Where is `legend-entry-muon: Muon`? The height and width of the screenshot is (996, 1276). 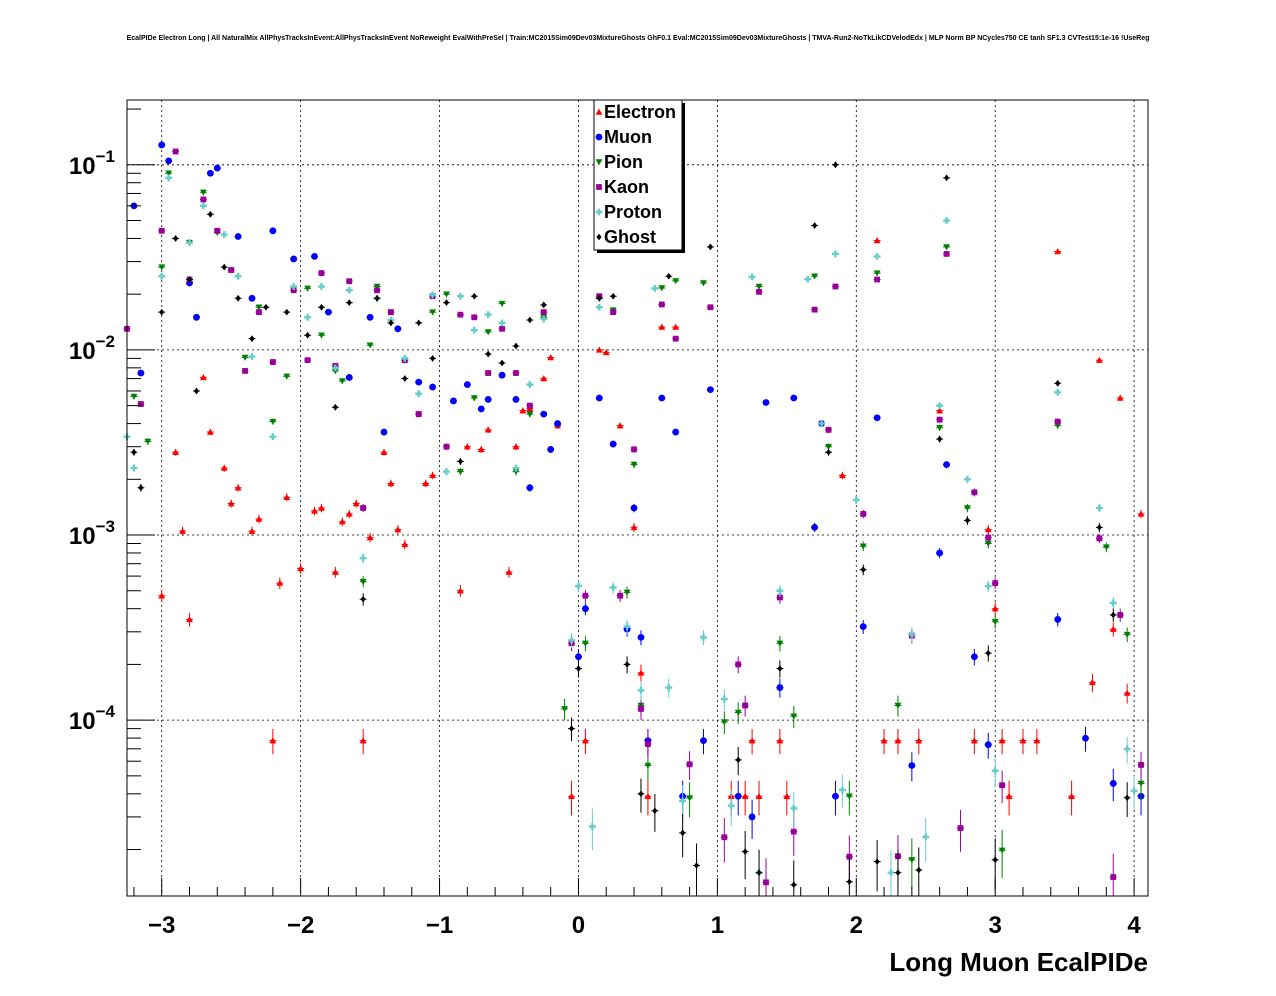 legend-entry-muon: Muon is located at coordinates (628, 137).